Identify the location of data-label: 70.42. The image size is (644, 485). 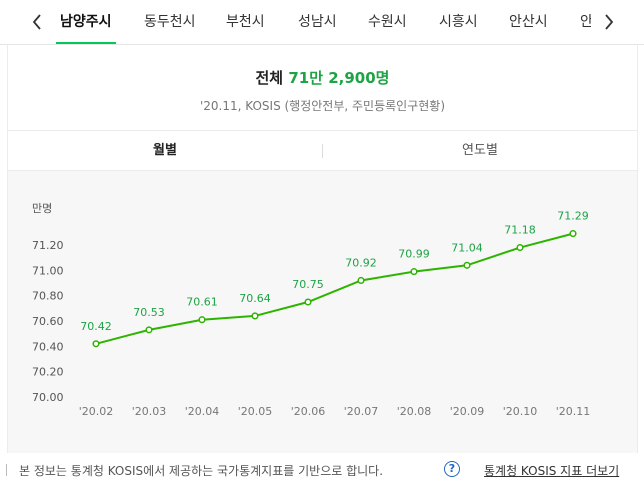
(96, 326).